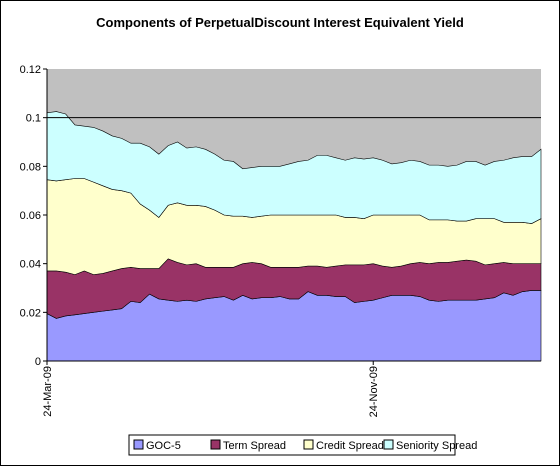  What do you see at coordinates (30, 313) in the screenshot?
I see `y-tick-label: 0.02` at bounding box center [30, 313].